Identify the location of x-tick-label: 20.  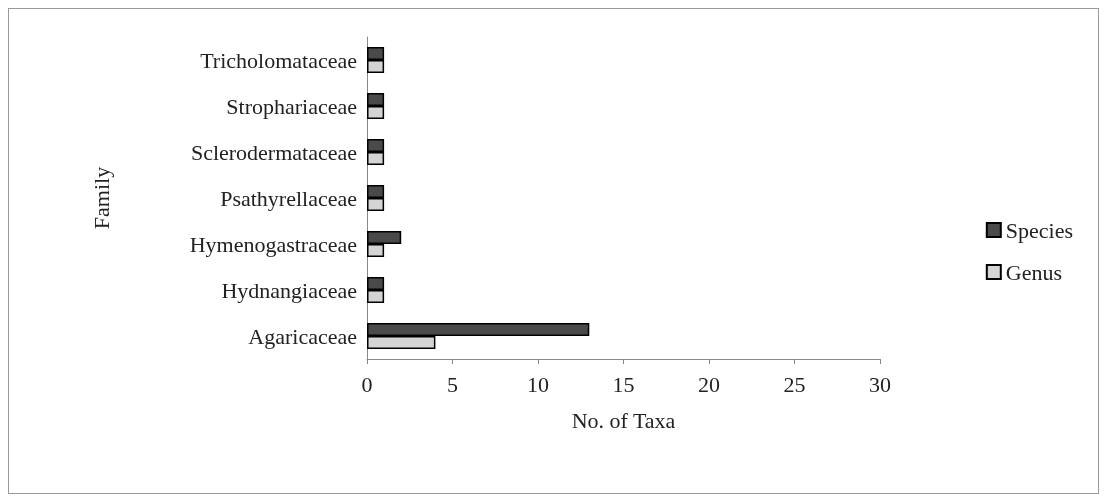
(709, 384).